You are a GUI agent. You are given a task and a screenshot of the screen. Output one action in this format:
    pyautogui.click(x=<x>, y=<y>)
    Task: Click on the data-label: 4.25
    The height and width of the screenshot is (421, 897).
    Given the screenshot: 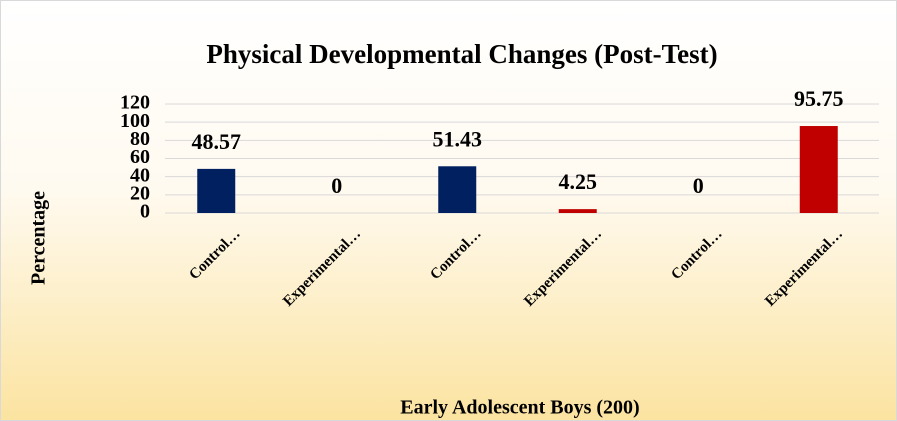 What is the action you would take?
    pyautogui.click(x=578, y=181)
    